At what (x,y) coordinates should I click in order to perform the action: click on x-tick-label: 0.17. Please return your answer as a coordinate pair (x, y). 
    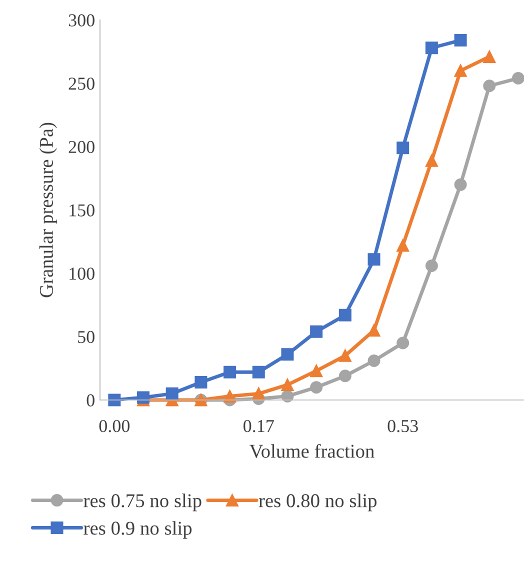
    Looking at the image, I should click on (259, 426).